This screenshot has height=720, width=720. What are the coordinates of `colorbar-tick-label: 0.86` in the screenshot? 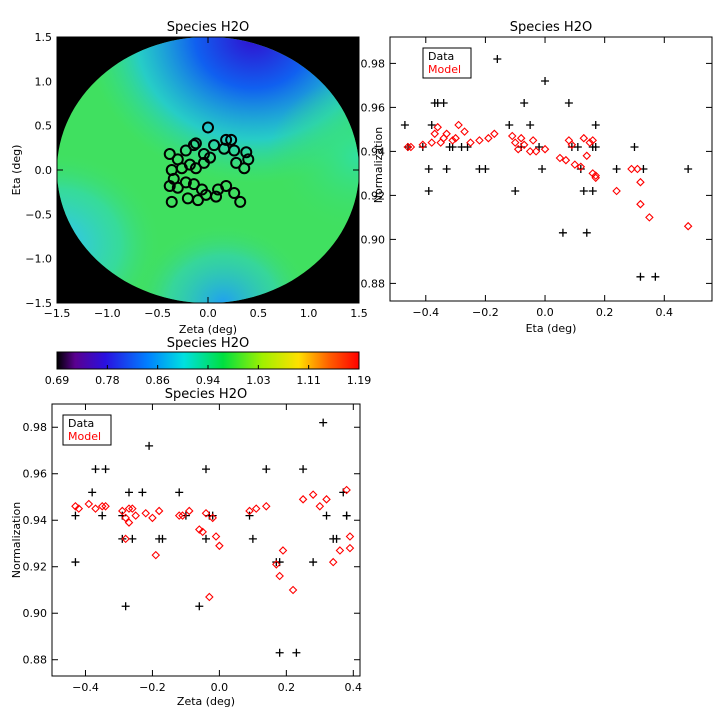 It's located at (157, 380).